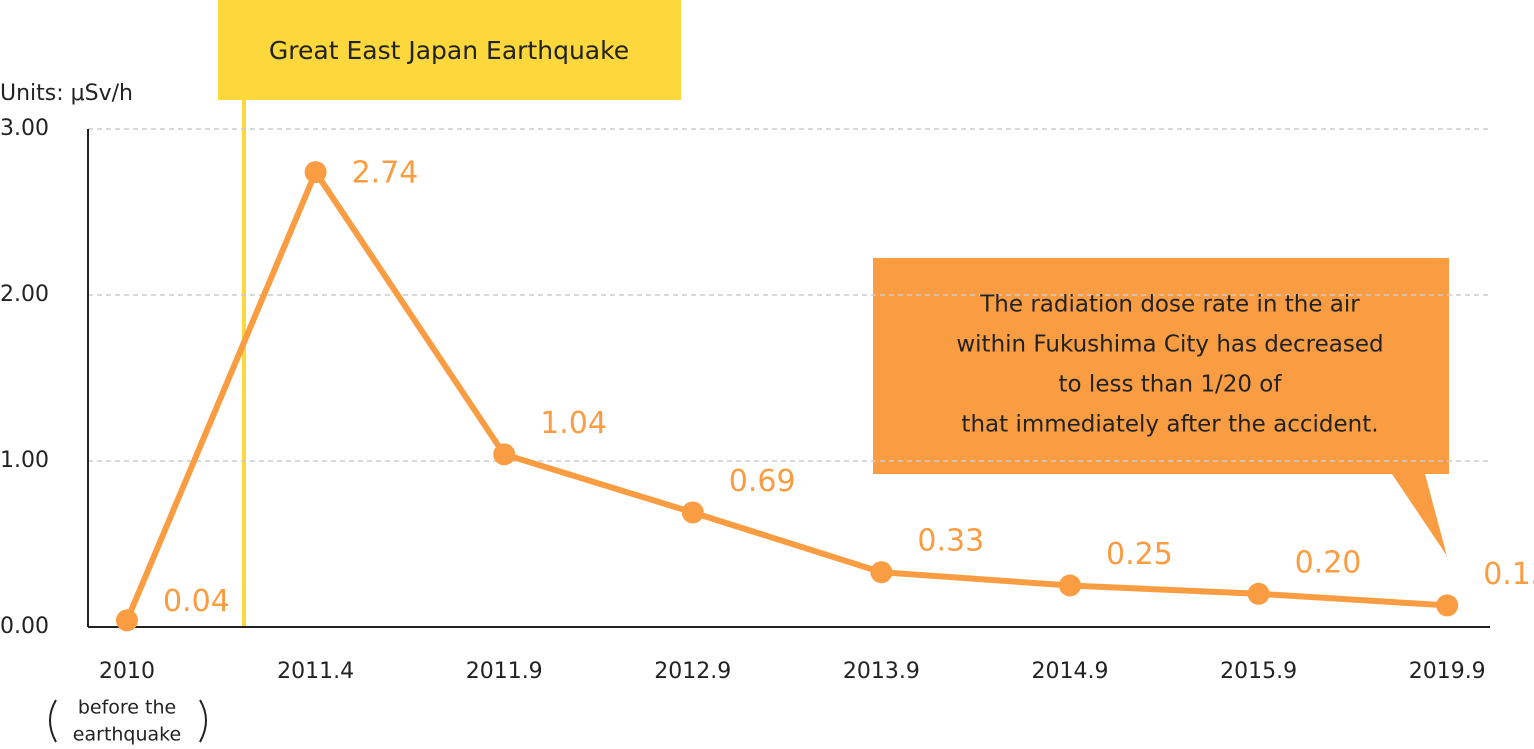  What do you see at coordinates (196, 601) in the screenshot?
I see `value-label: 0.04` at bounding box center [196, 601].